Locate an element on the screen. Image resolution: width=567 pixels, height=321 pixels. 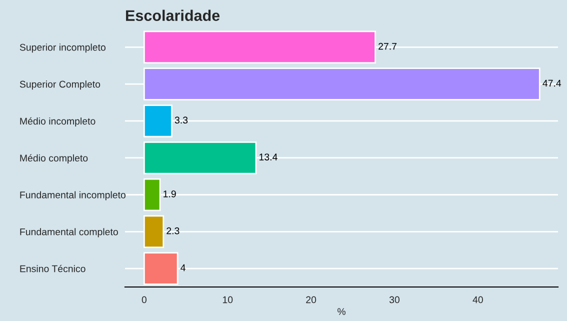
y-tick-label: Fundamental incompleto is located at coordinates (73, 195).